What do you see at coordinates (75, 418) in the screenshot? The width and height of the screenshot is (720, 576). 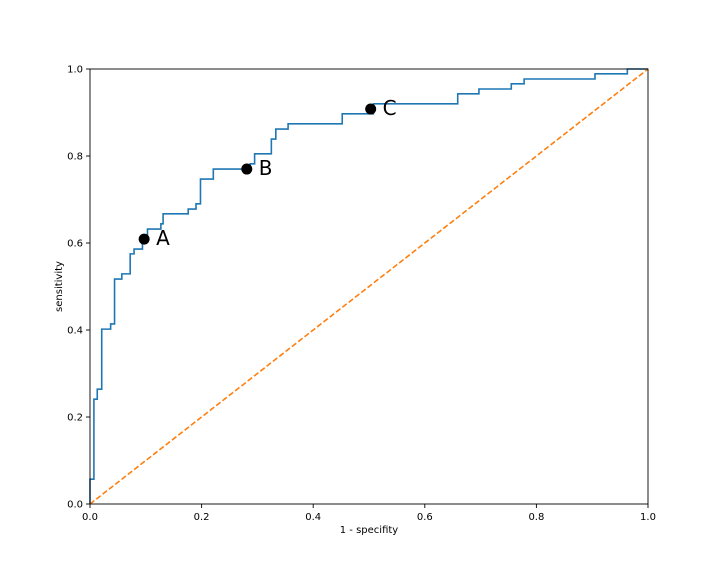 I see `y-tick-label: 0.2` at bounding box center [75, 418].